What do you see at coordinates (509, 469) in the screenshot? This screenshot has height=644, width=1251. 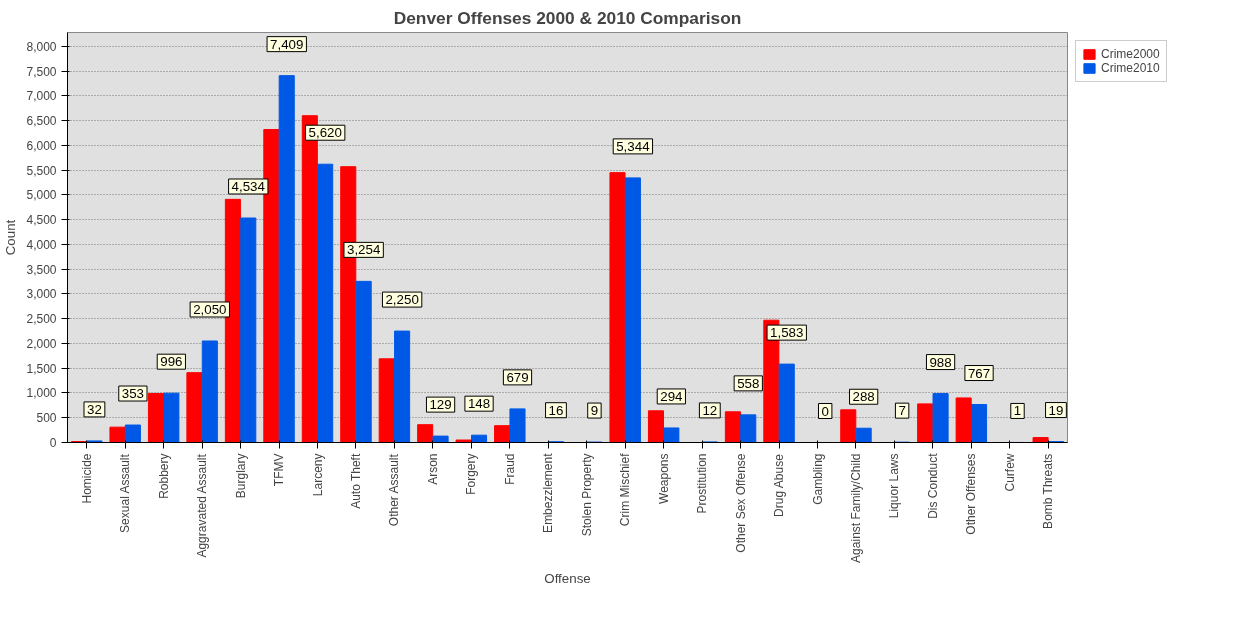 I see `x-tick-label: Fraud` at bounding box center [509, 469].